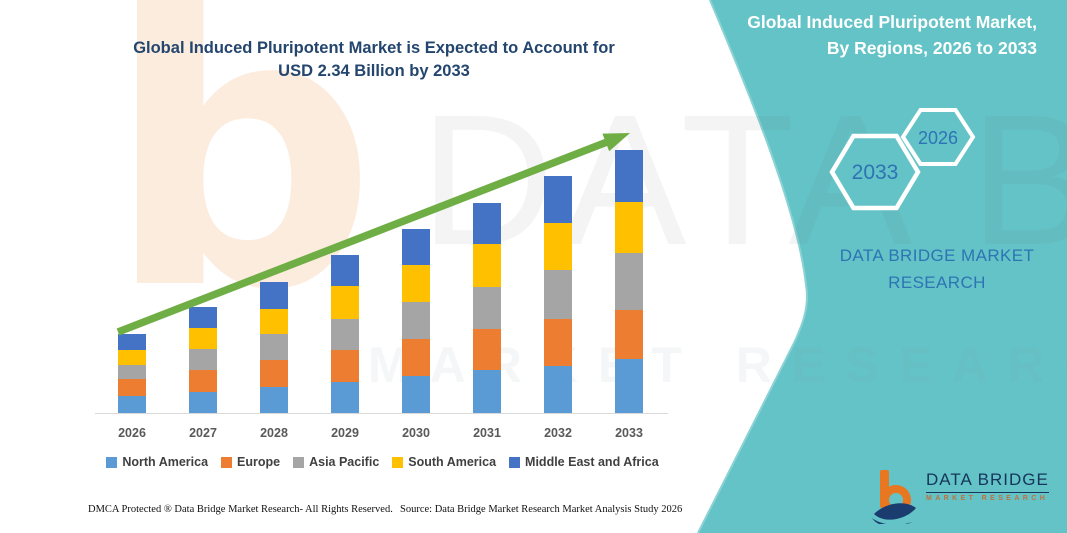 This screenshot has width=1067, height=533. I want to click on segment-north-america-2033, so click(629, 386).